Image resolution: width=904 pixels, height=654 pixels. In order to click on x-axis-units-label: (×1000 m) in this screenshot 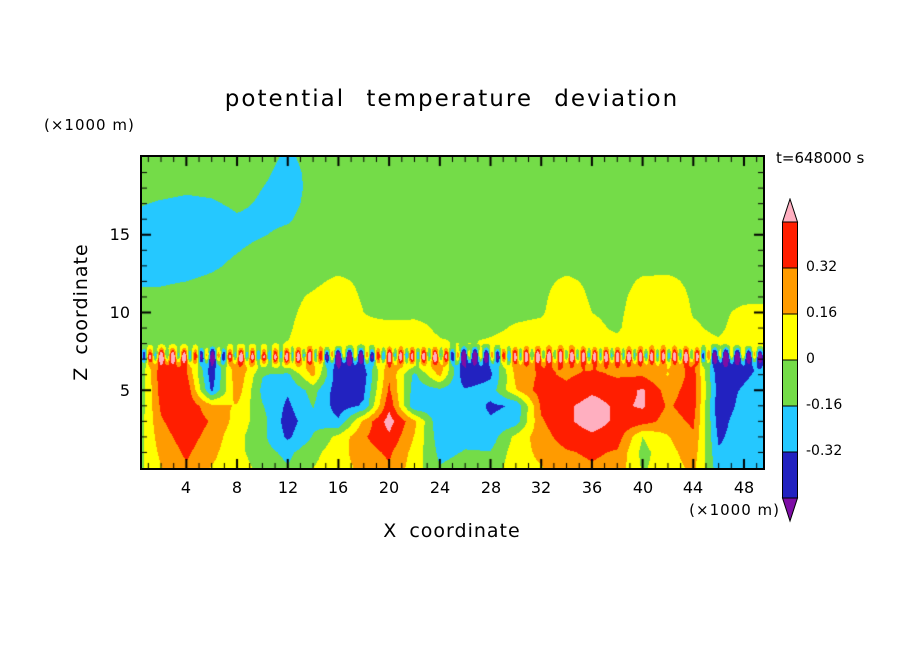, I will do `click(734, 510)`.